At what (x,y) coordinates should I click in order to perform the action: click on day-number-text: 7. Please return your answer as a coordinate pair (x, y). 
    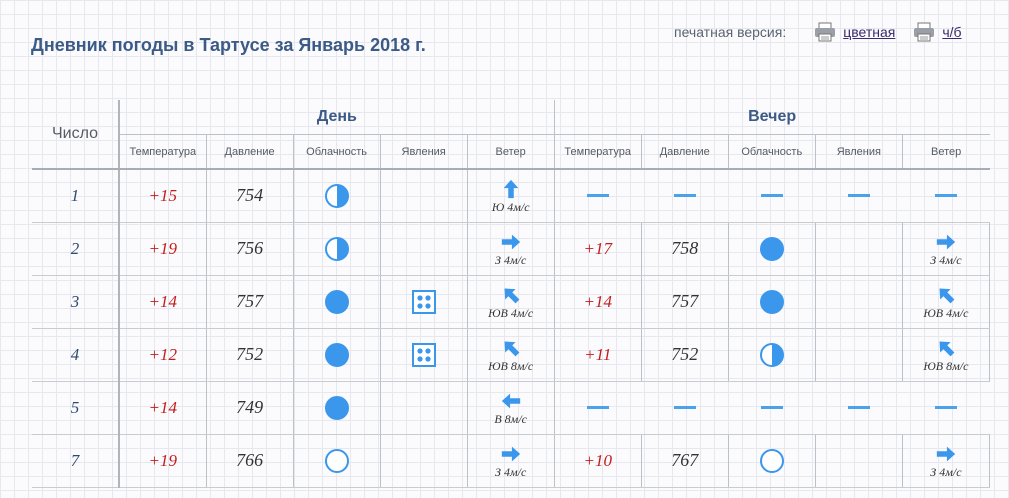
    Looking at the image, I should click on (75, 460).